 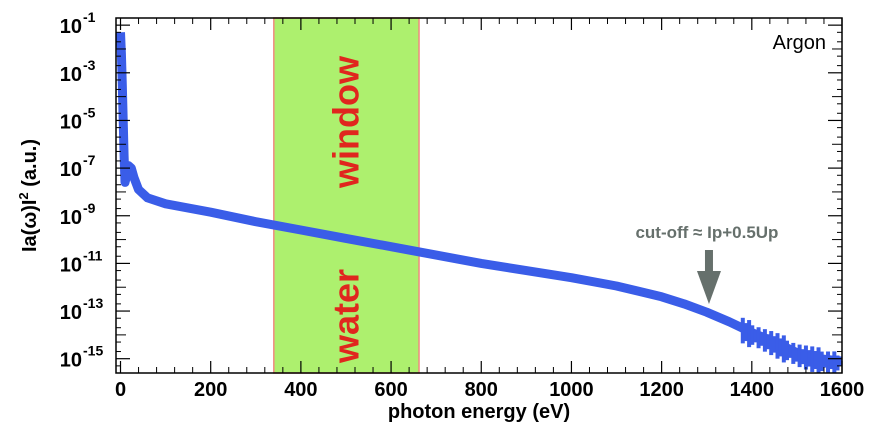 I want to click on x-tick-label: 1200, so click(x=661, y=390).